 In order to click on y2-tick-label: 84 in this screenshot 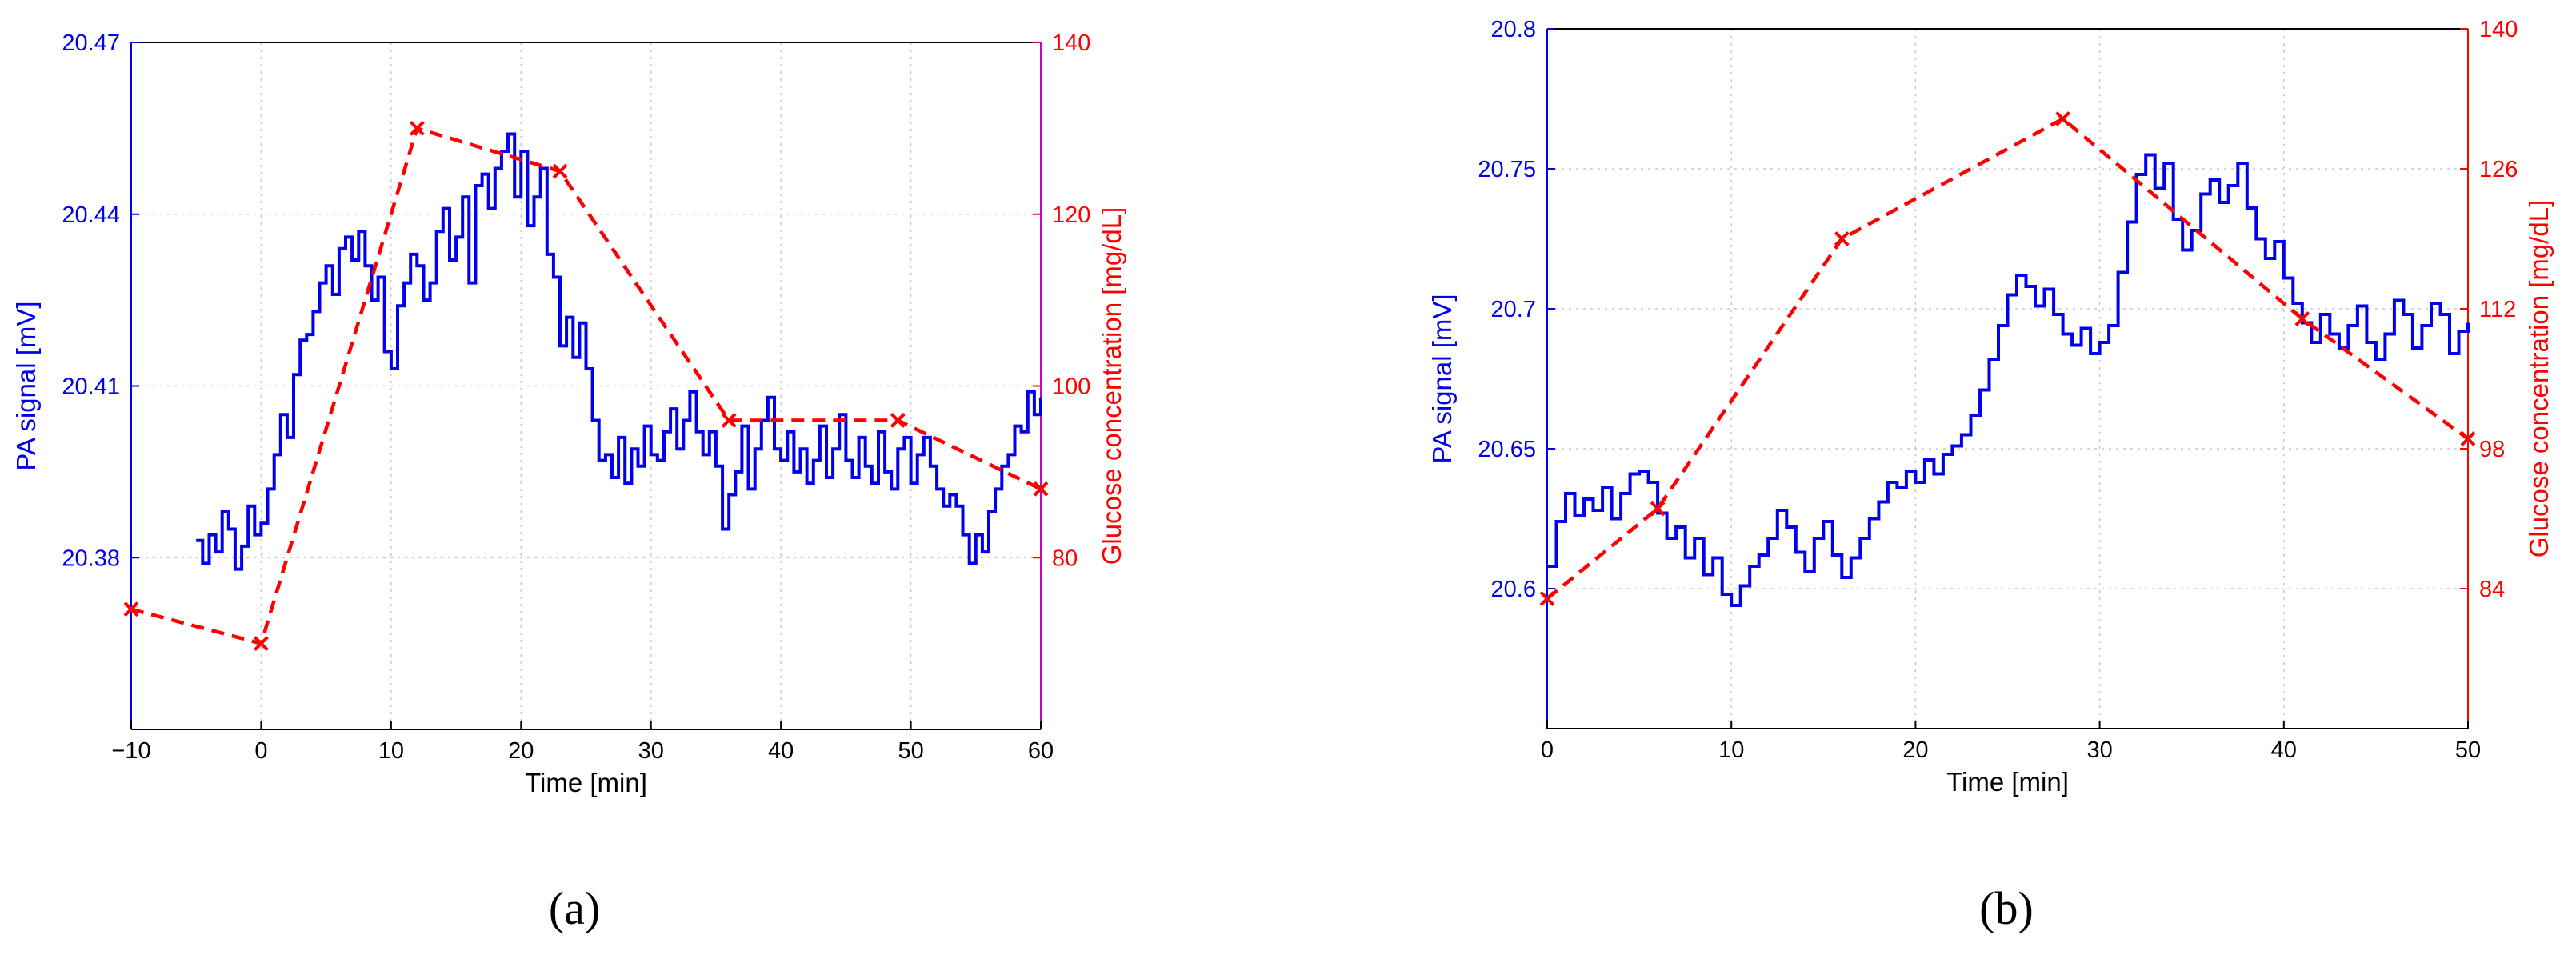, I will do `click(2492, 589)`.